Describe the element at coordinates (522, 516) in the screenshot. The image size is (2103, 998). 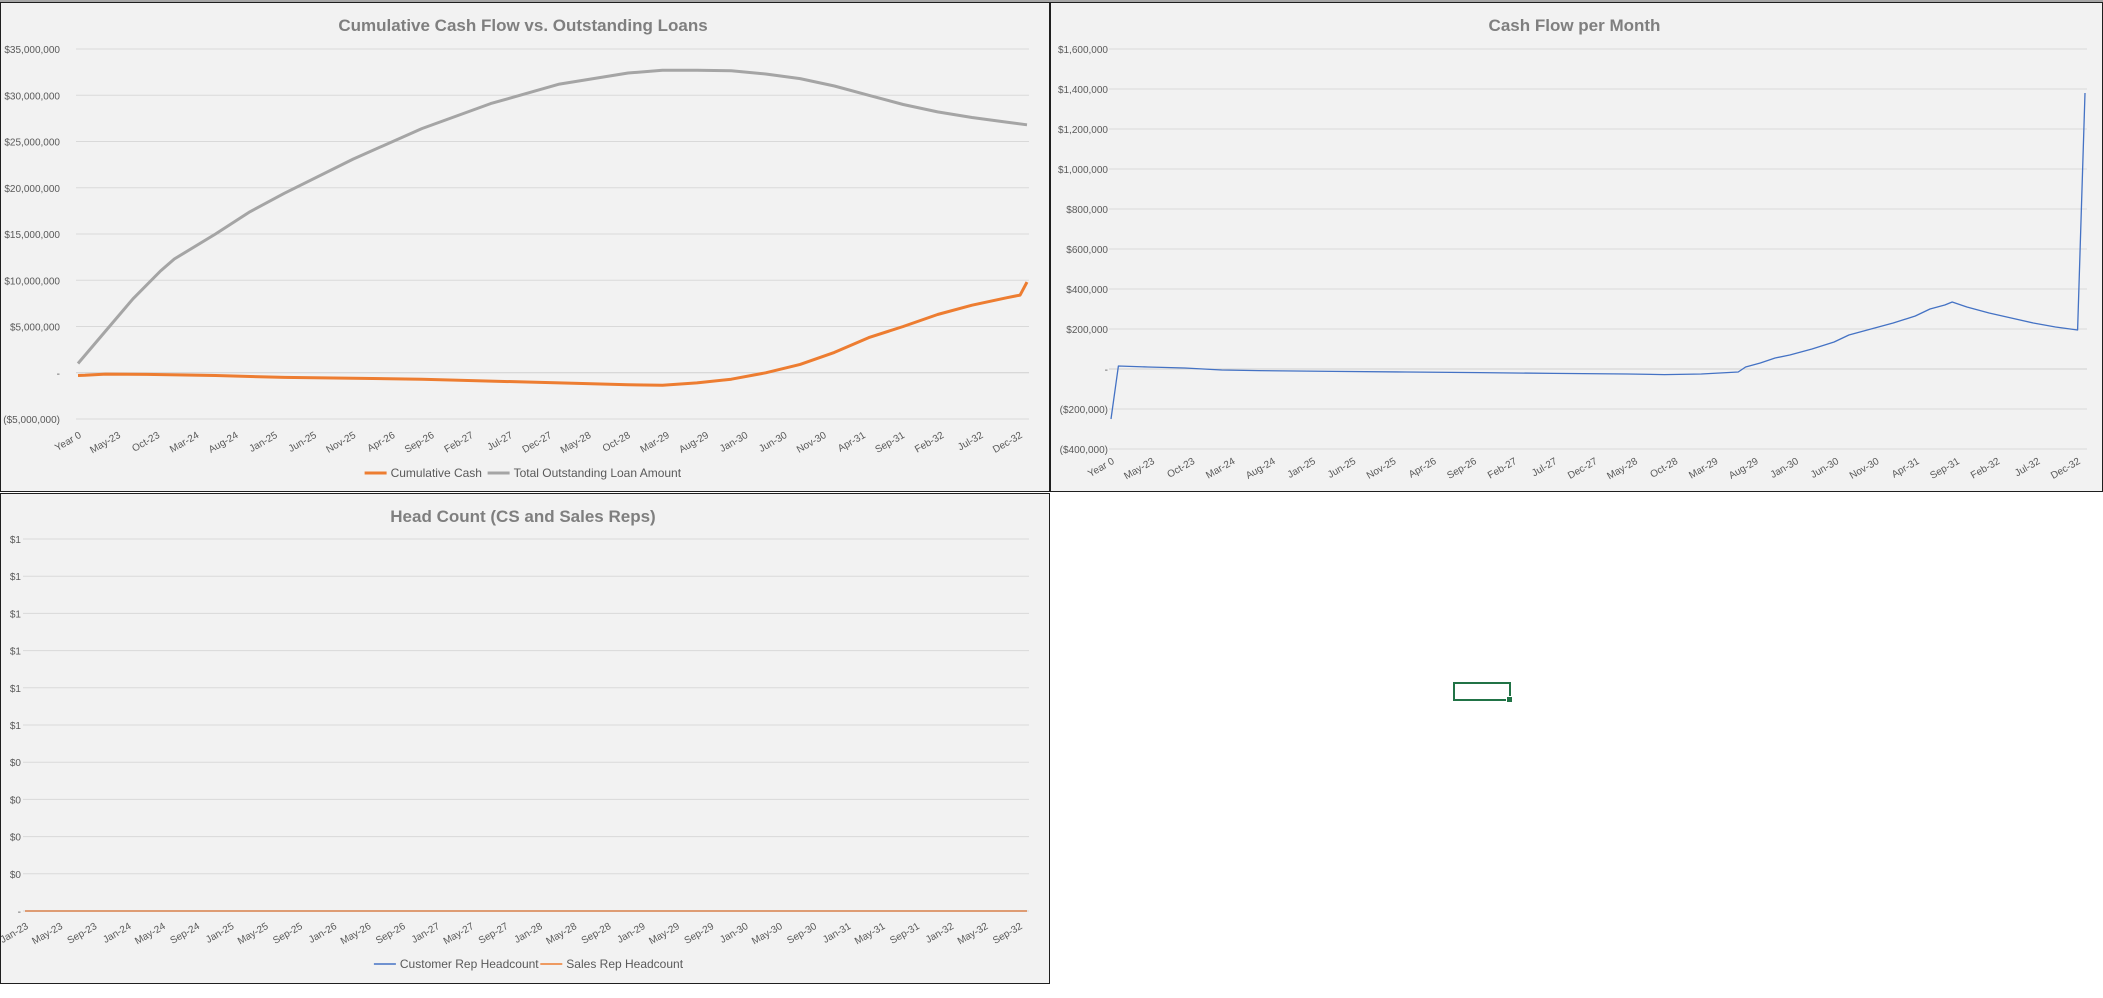
I see `chart-title: Head Count (CS and Sales Reps)` at that location.